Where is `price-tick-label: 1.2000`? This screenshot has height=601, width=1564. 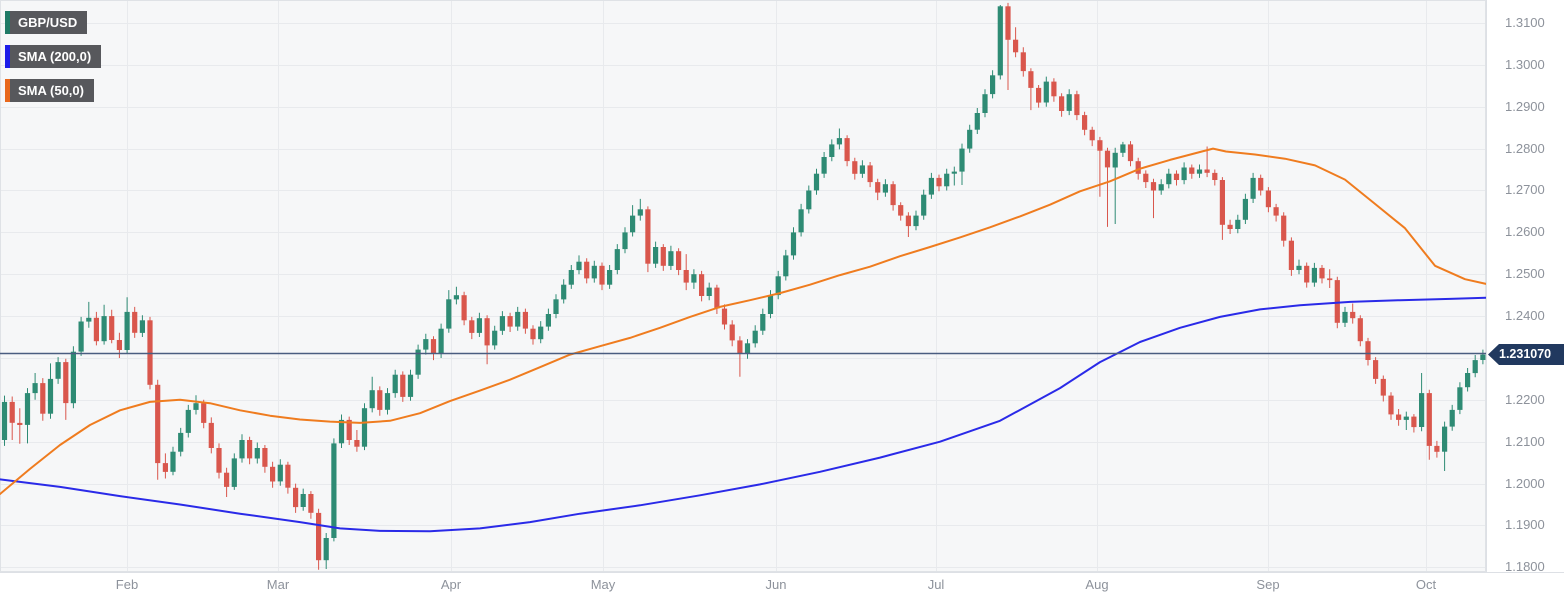
price-tick-label: 1.2000 is located at coordinates (1525, 483).